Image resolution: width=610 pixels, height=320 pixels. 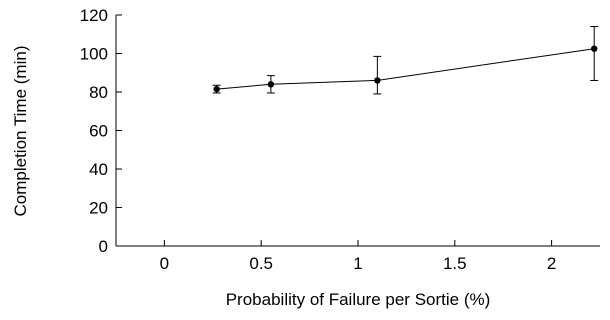 I want to click on marks, so click(x=405, y=60).